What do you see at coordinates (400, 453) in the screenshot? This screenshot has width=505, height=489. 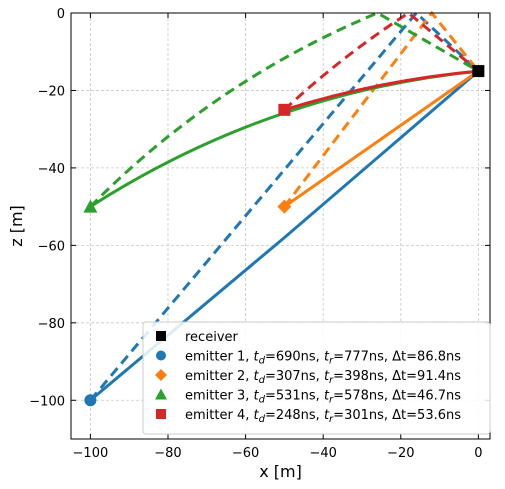 I see `x-tick-label: −20` at bounding box center [400, 453].